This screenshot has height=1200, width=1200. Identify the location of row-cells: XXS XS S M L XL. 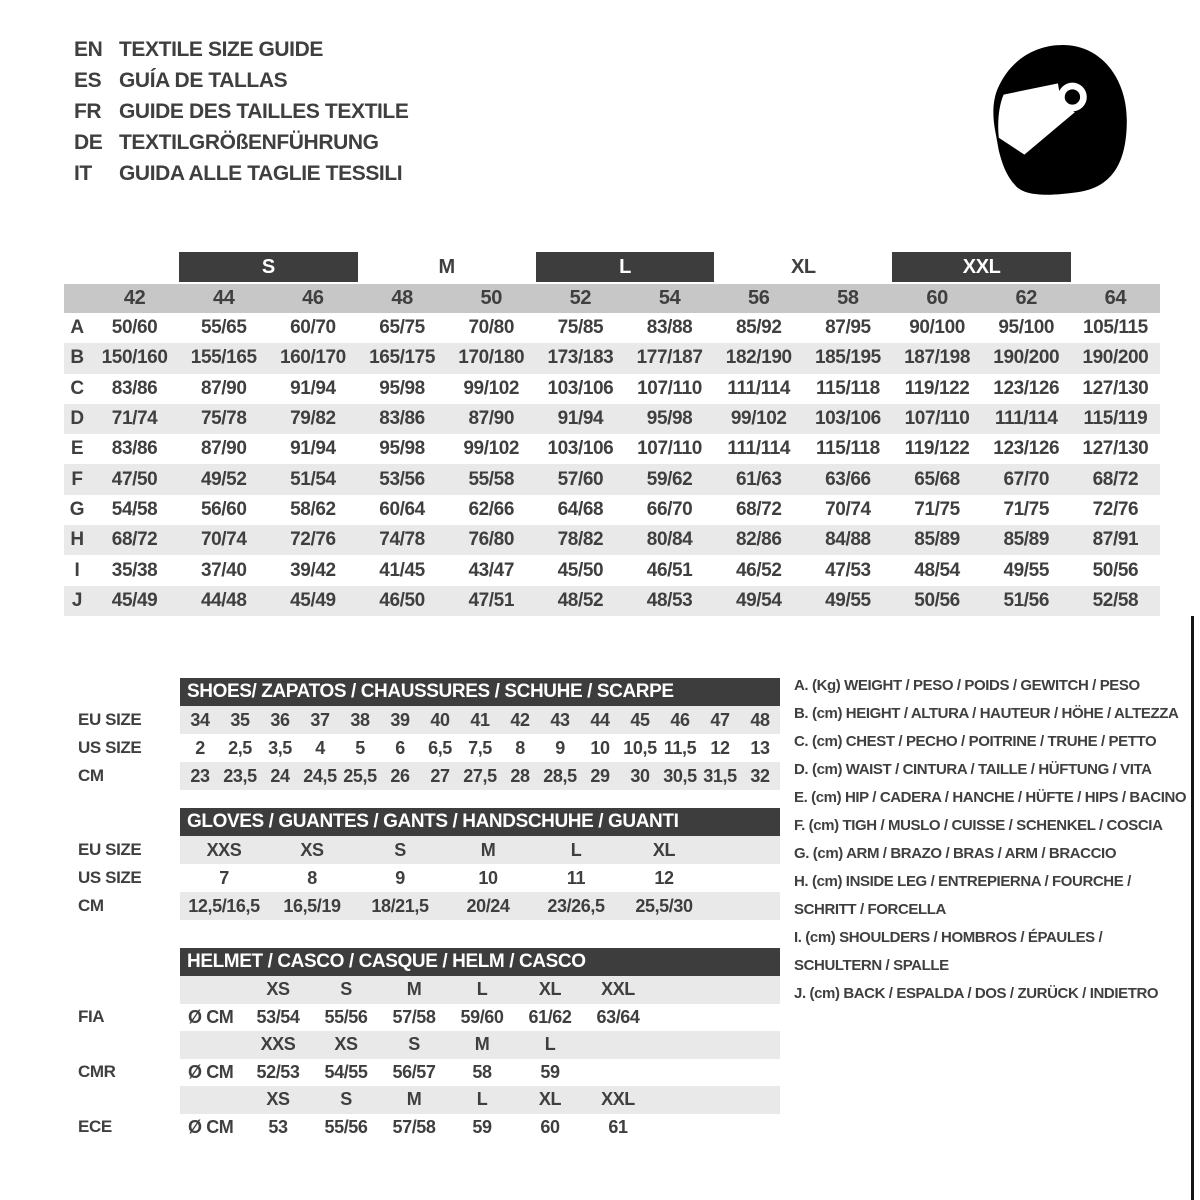
(480, 850).